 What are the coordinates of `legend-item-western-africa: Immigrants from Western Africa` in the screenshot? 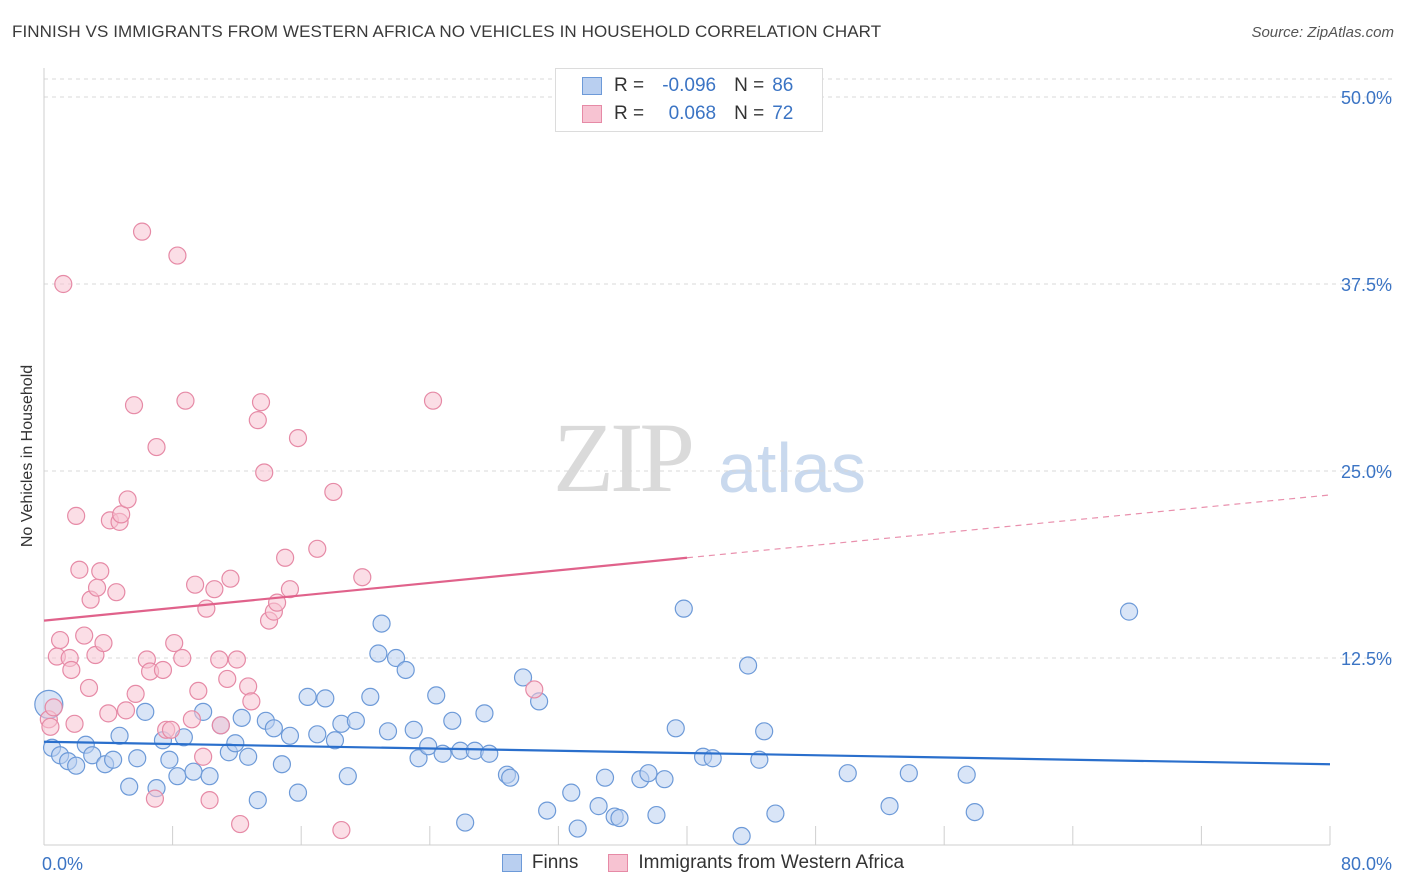 It's located at (756, 863).